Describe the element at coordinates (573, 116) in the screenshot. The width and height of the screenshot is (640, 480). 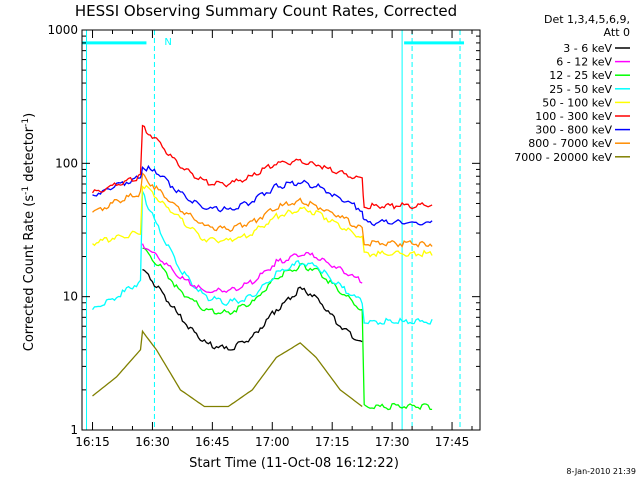
I see `legend-entry-label: 100 - 300 keV` at that location.